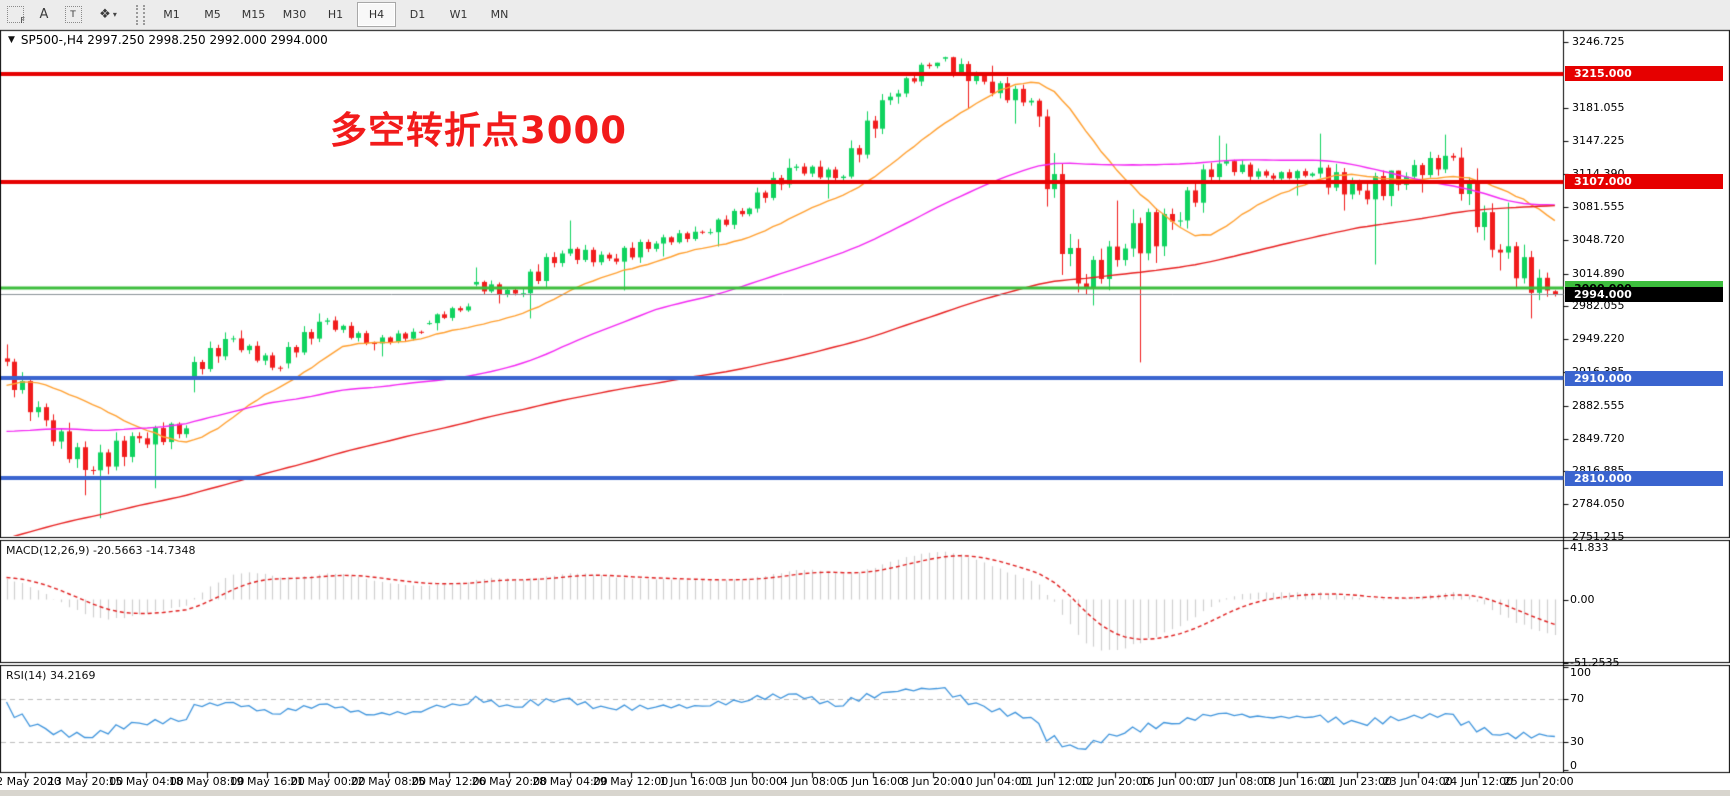 The image size is (1730, 796). Describe the element at coordinates (1598, 536) in the screenshot. I see `price-tick-label: 2751.215` at that location.